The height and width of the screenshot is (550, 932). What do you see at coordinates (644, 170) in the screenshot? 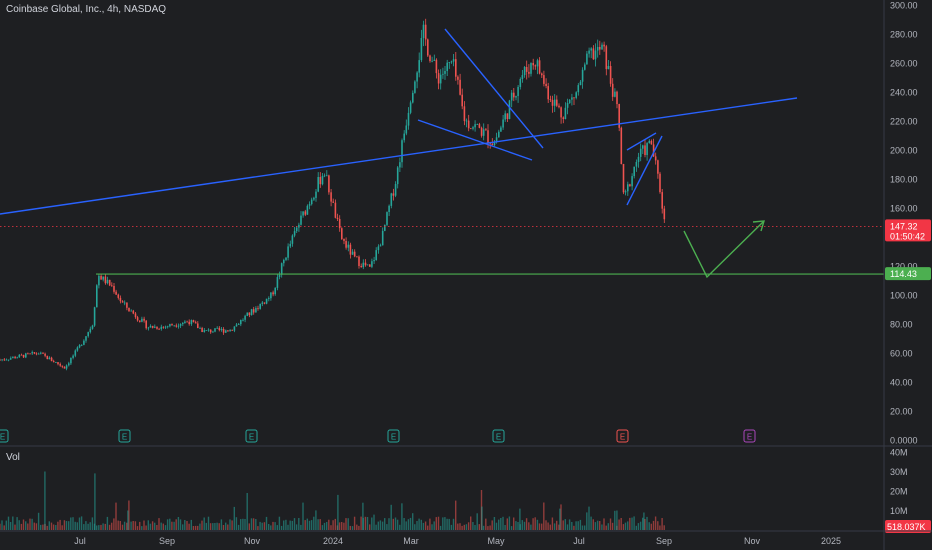
I see `flag-lower-trendline` at bounding box center [644, 170].